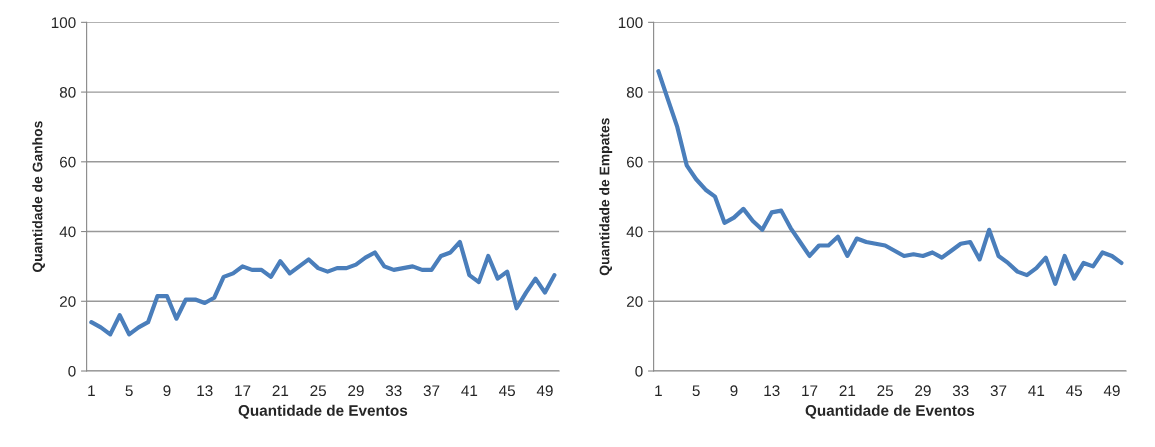  What do you see at coordinates (606, 197) in the screenshot?
I see `y-axis-title: Quantidade de Empates` at bounding box center [606, 197].